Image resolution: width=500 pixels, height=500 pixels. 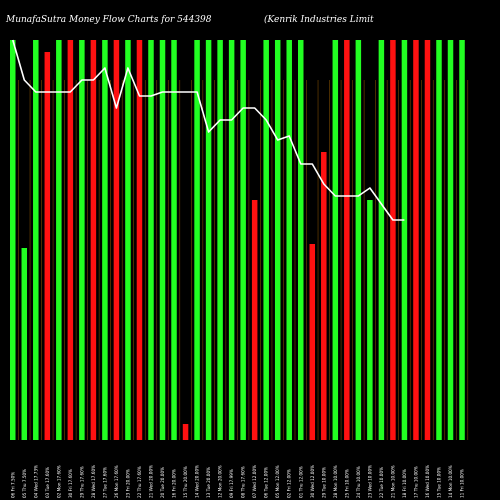 What do you see at coordinates (35, 481) in the screenshot?
I see `x-tick-label: 04 Wed 17.73%` at bounding box center [35, 481].